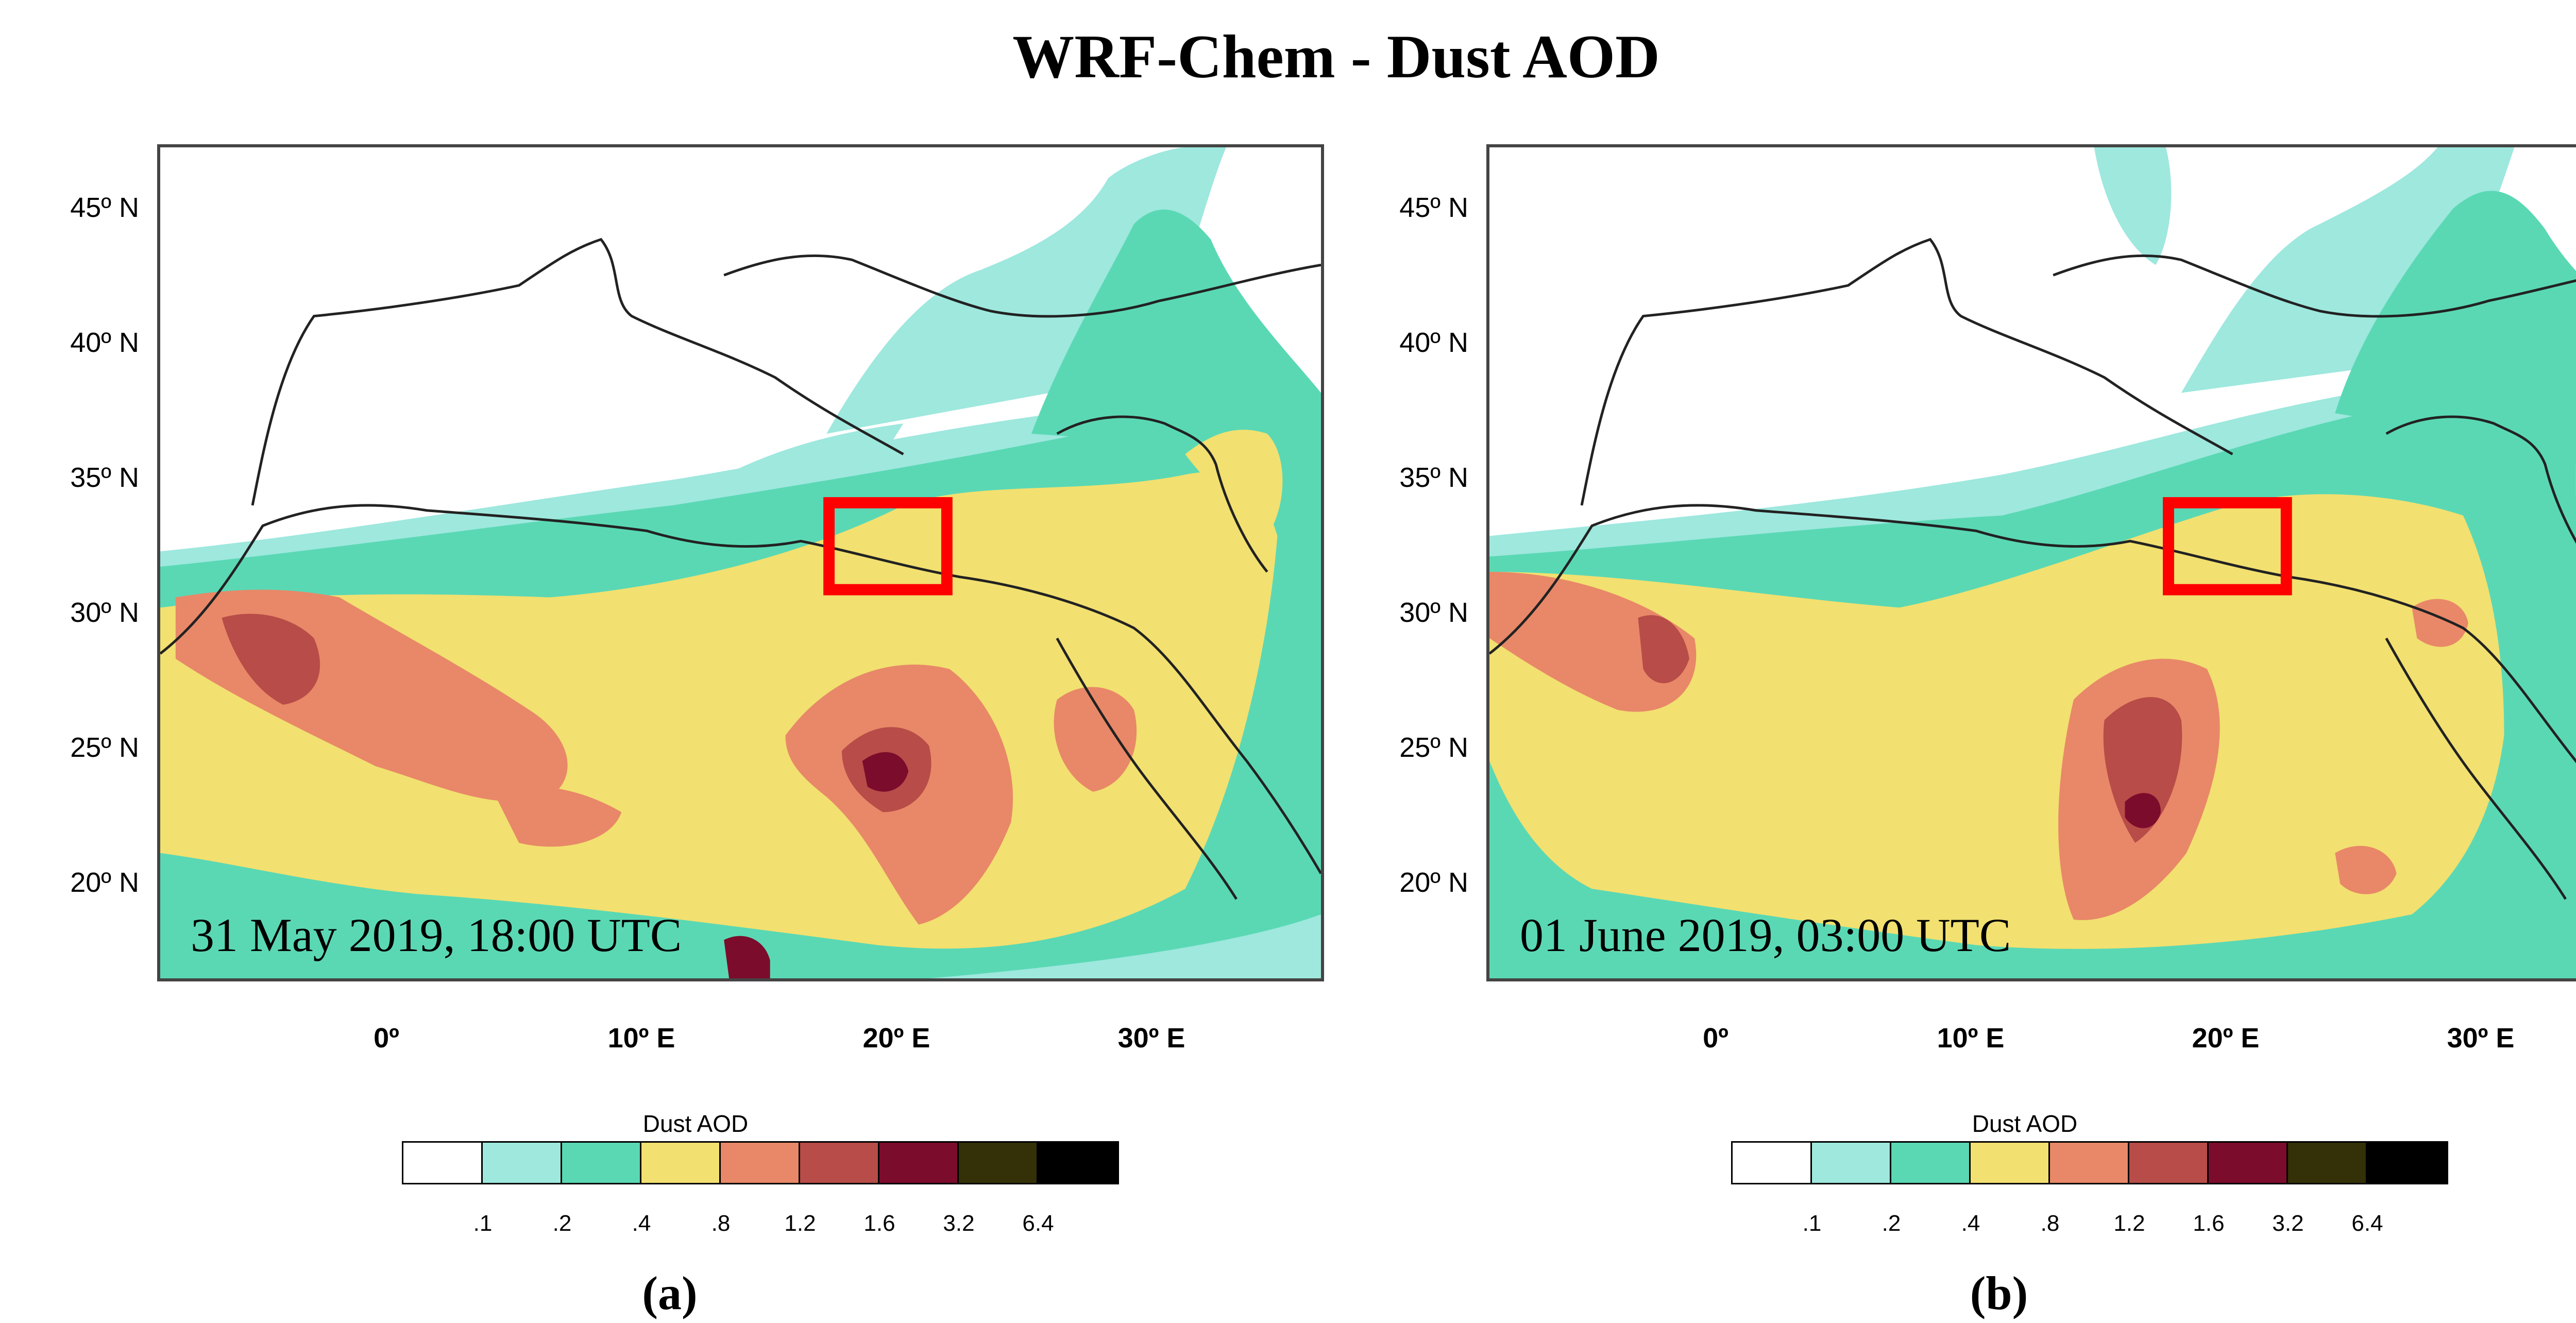 The width and height of the screenshot is (2576, 1323). What do you see at coordinates (670, 1293) in the screenshot?
I see `panel-sublabel: (a)` at bounding box center [670, 1293].